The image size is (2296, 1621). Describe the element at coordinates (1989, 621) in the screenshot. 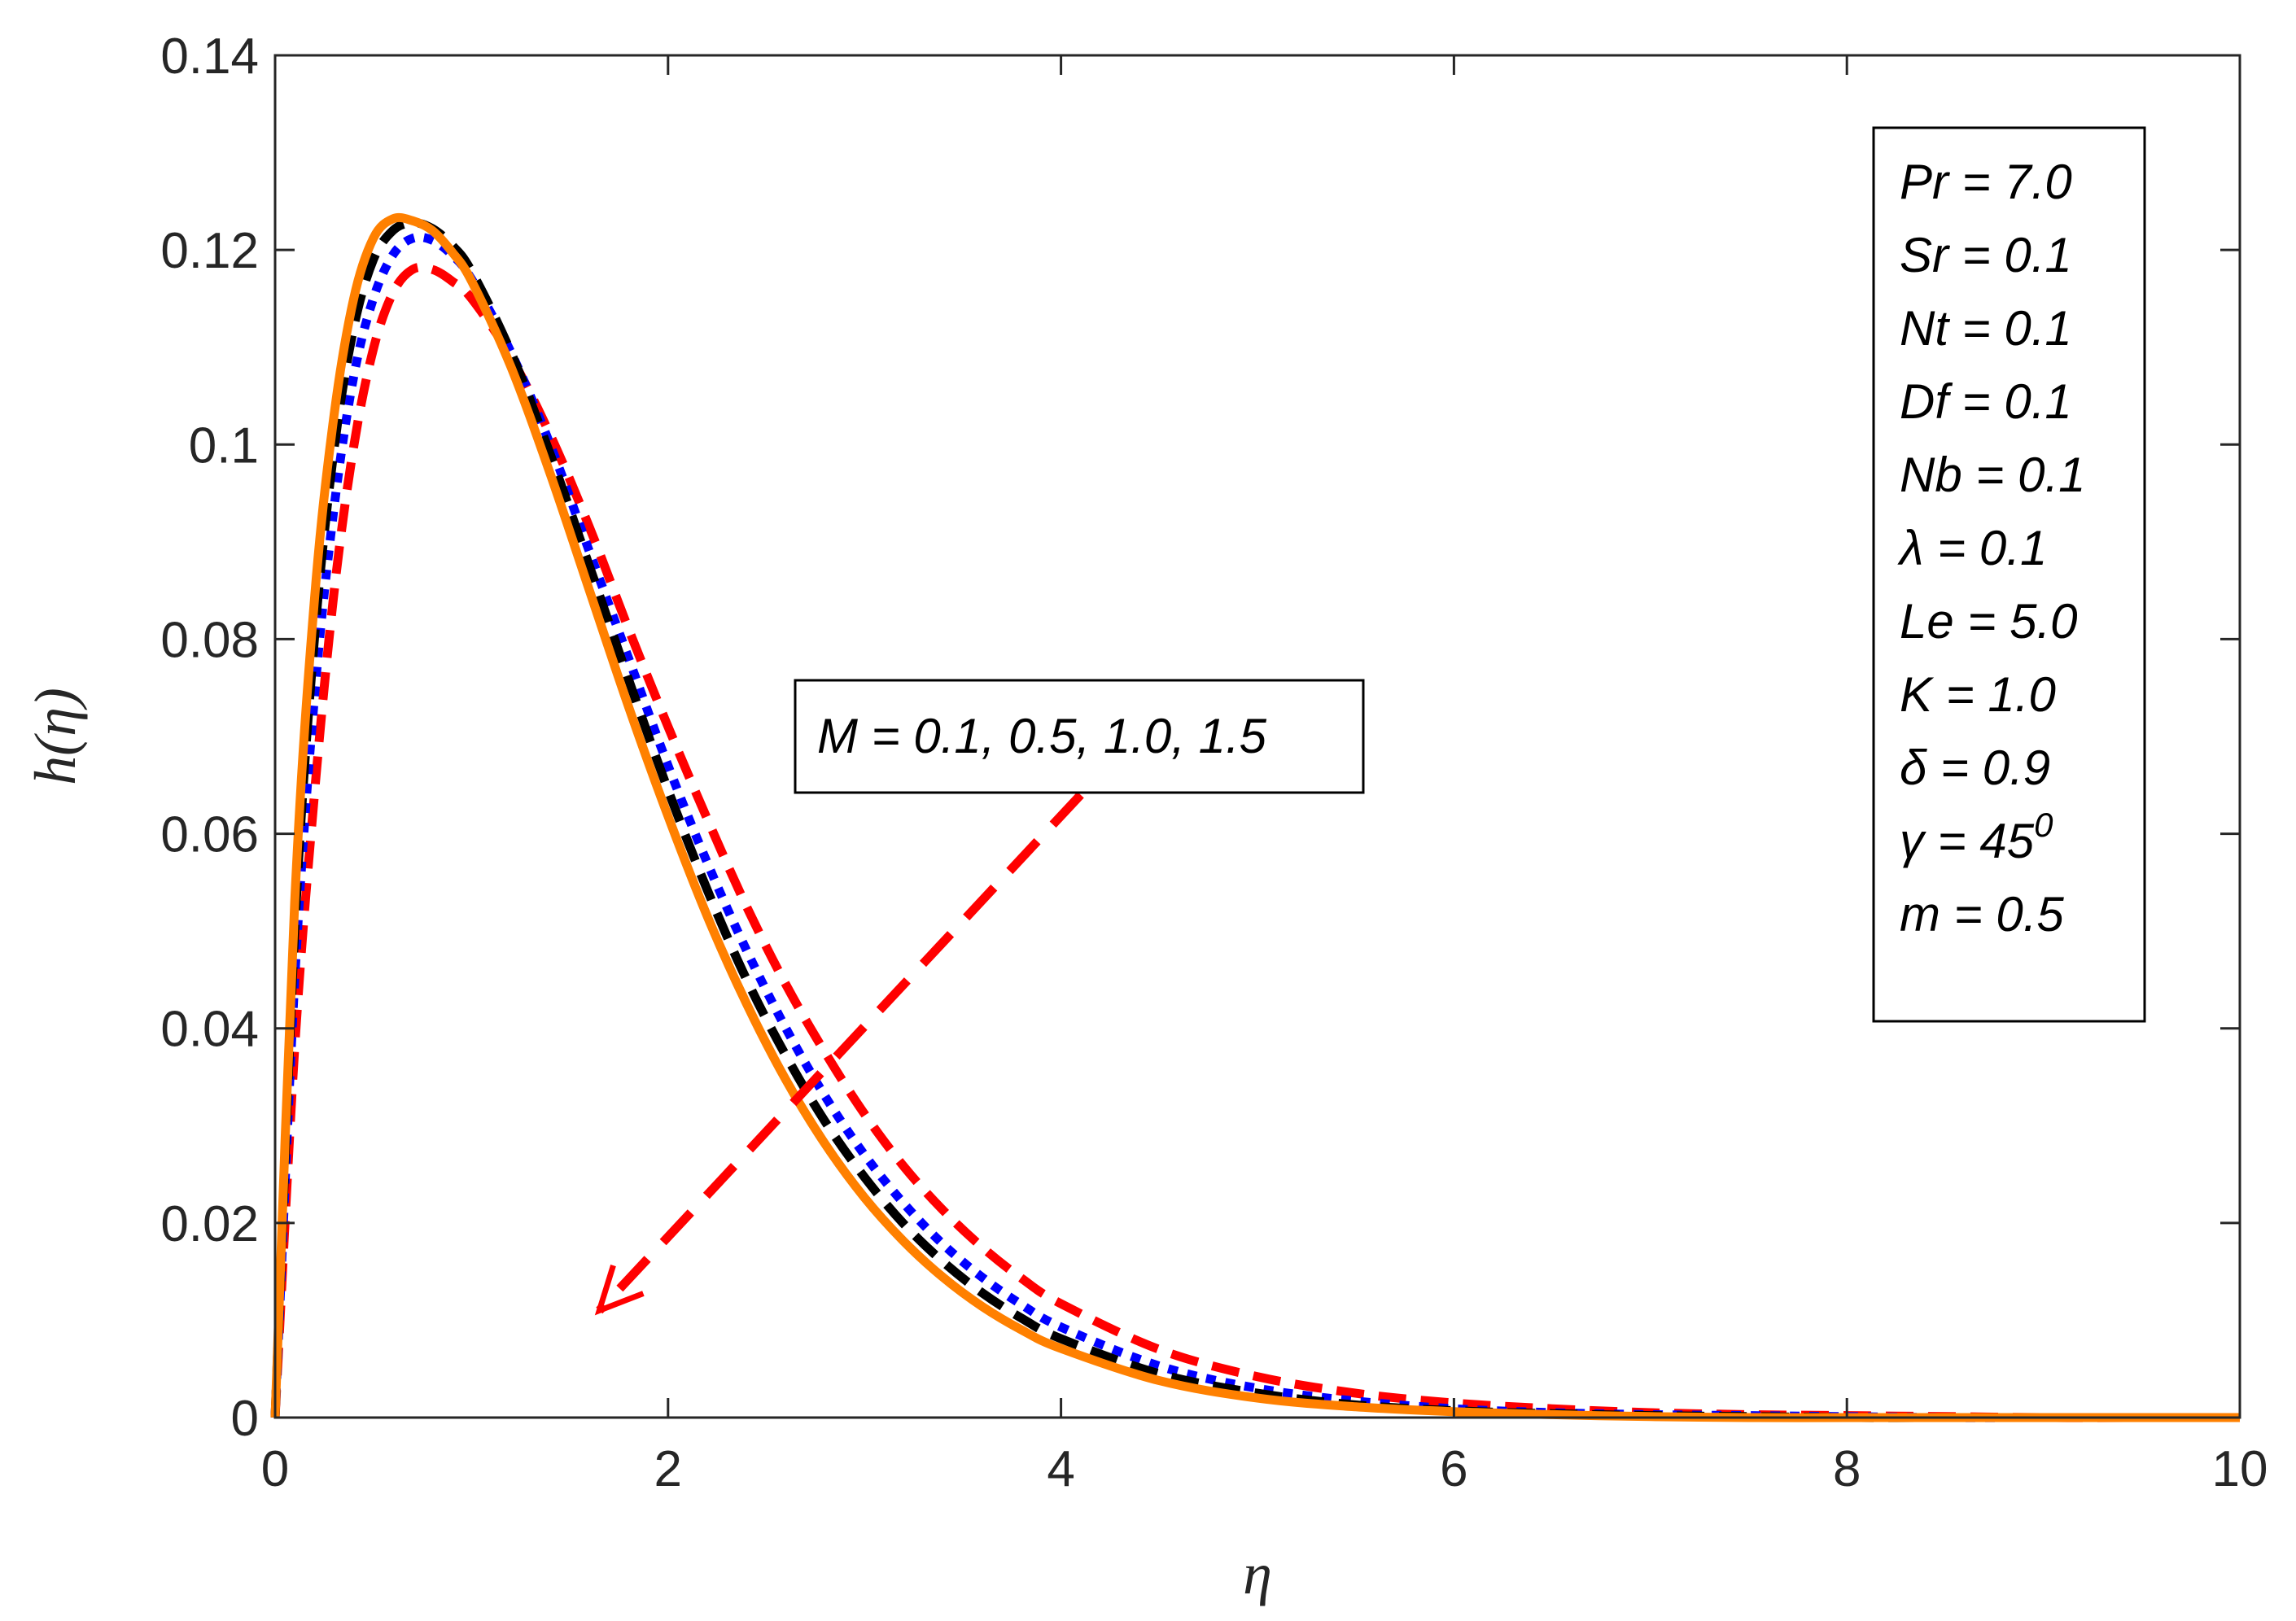

I see `parameter-label: Le = 5.0` at that location.